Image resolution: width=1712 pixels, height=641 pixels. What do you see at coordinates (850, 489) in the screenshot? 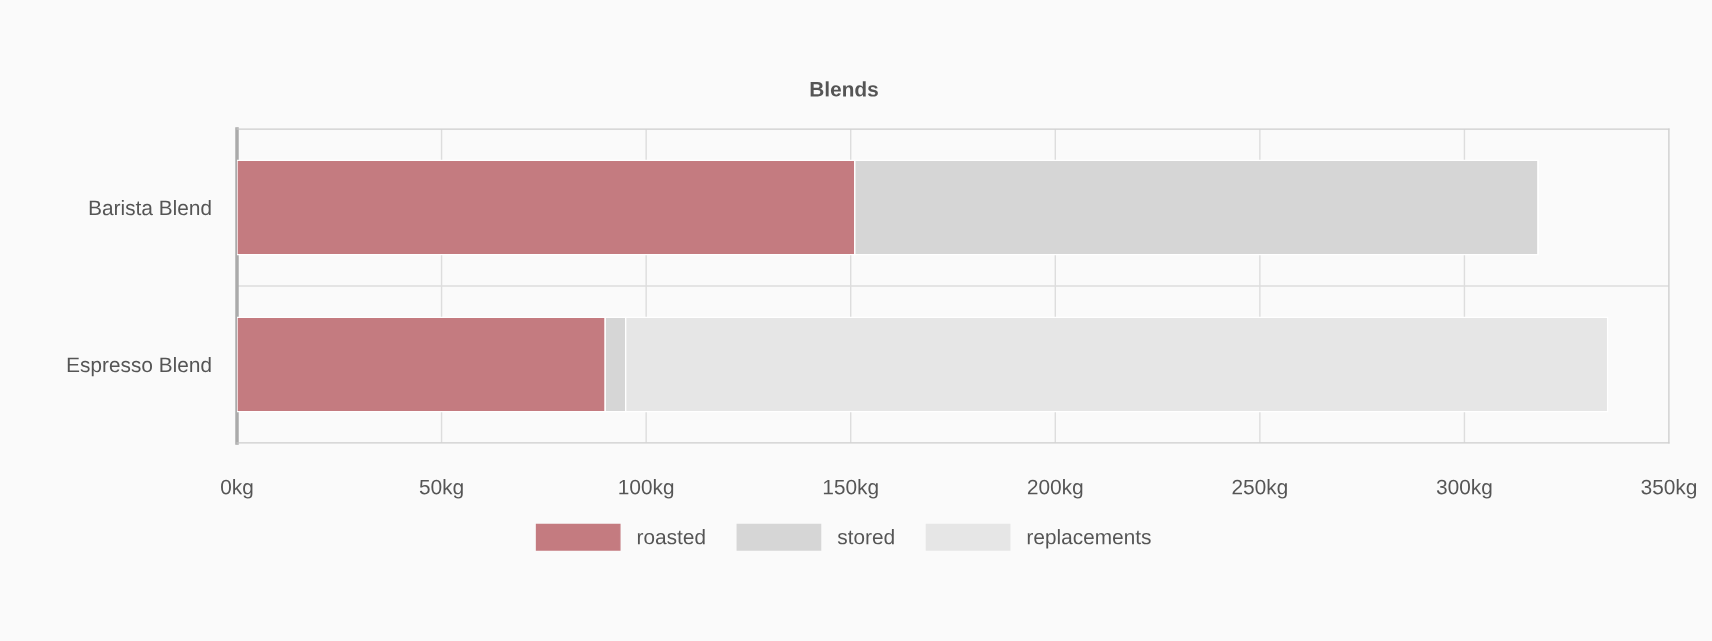
I see `x-tick-label: 150kg` at bounding box center [850, 489].